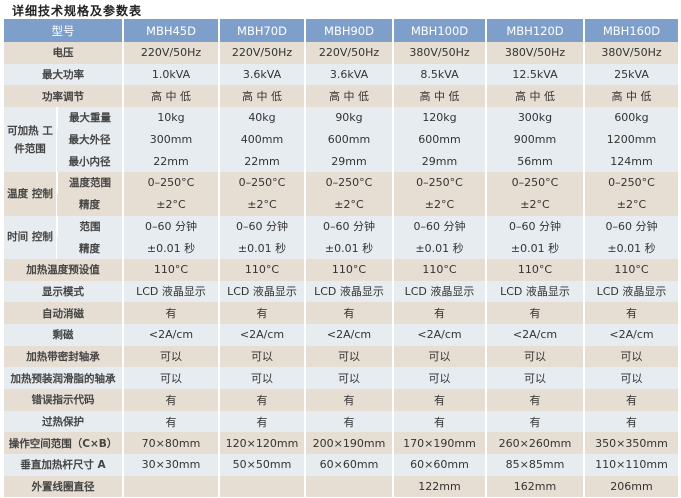  Describe the element at coordinates (63, 74) in the screenshot. I see `row-label: 最大功率` at that location.